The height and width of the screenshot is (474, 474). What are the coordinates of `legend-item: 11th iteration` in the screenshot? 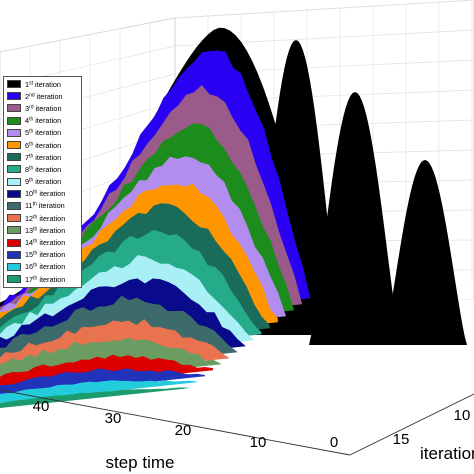 It's located at (42, 206).